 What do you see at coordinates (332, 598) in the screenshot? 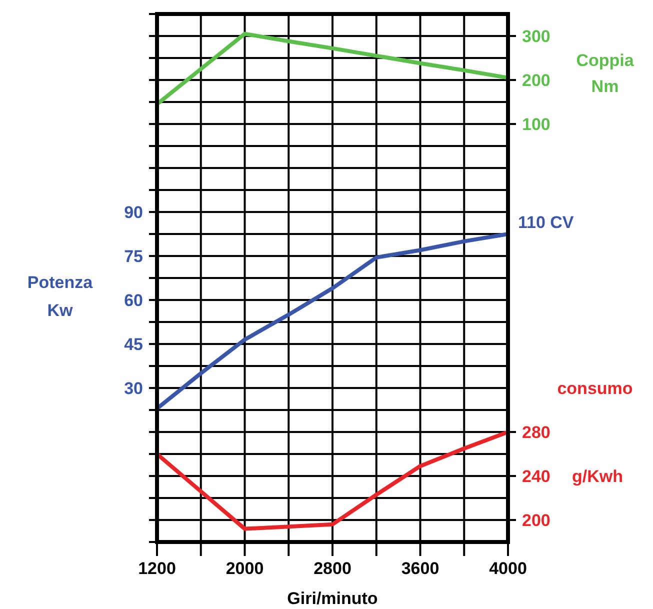
I see `x-axis-title: Giri/minuto` at bounding box center [332, 598].